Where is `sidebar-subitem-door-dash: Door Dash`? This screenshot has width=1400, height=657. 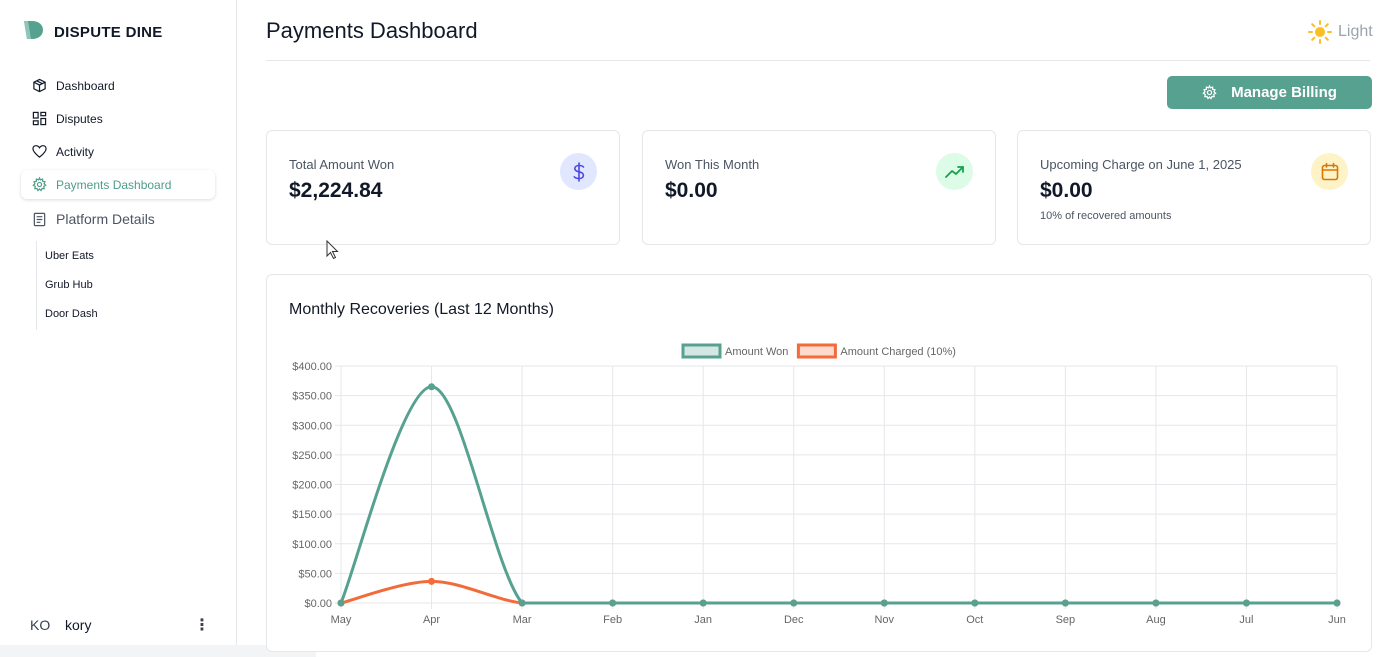
sidebar-subitem-door-dash: Door Dash is located at coordinates (71, 313).